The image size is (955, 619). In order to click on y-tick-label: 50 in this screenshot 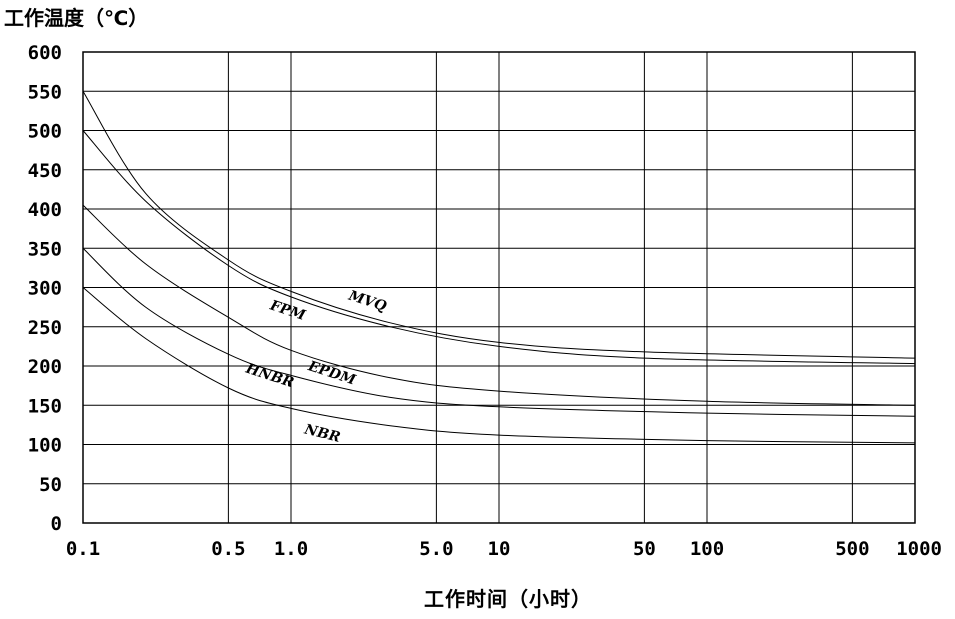, I will do `click(50, 485)`.